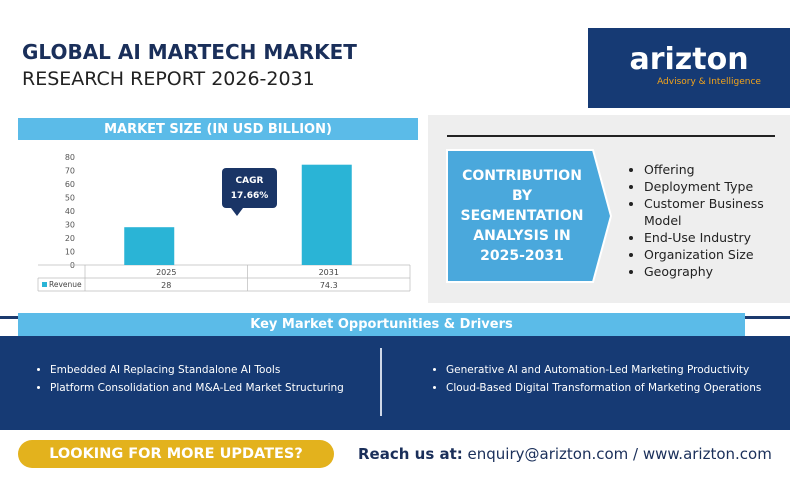 Image resolution: width=800 pixels, height=494 pixels. Describe the element at coordinates (689, 59) in the screenshot. I see `logo-name: arizton` at that location.